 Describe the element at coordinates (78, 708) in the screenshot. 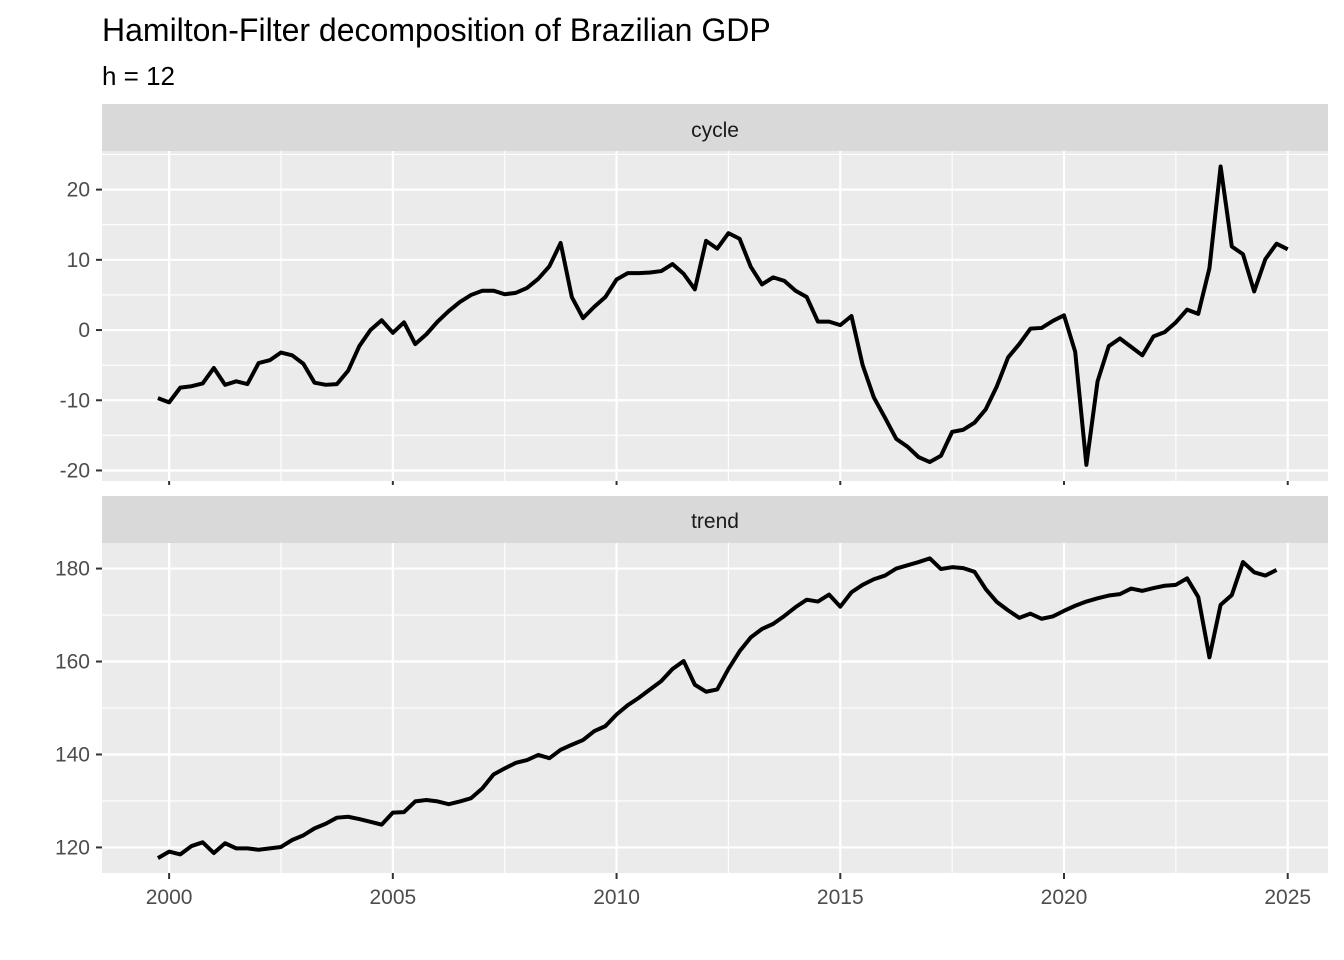

I see `trend-y-axis: 120 140 160 180` at that location.